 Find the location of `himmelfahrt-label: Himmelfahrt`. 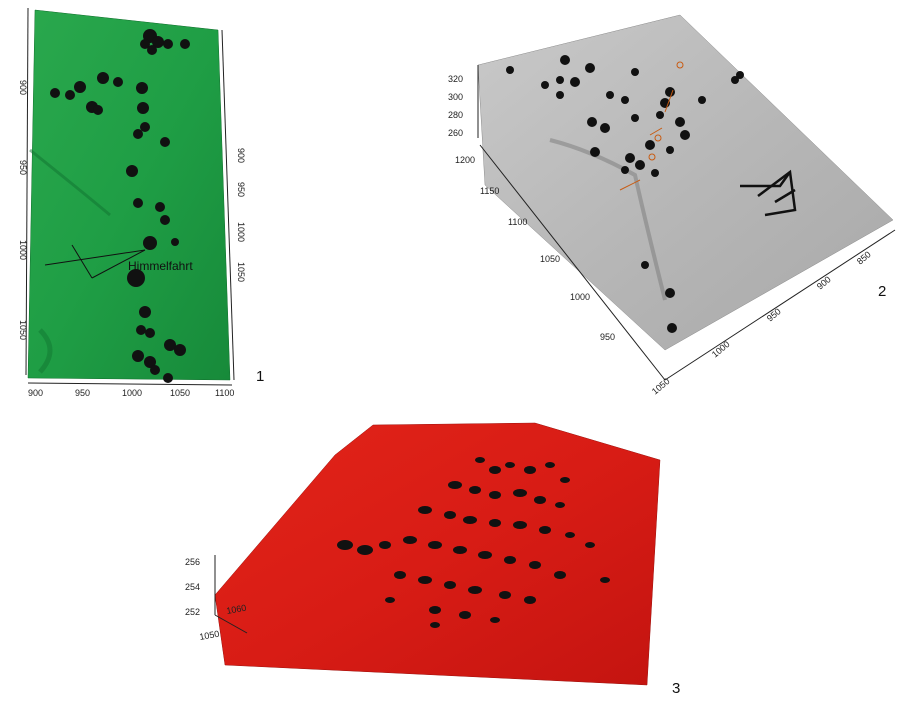

himmelfahrt-label: Himmelfahrt is located at coordinates (160, 266).